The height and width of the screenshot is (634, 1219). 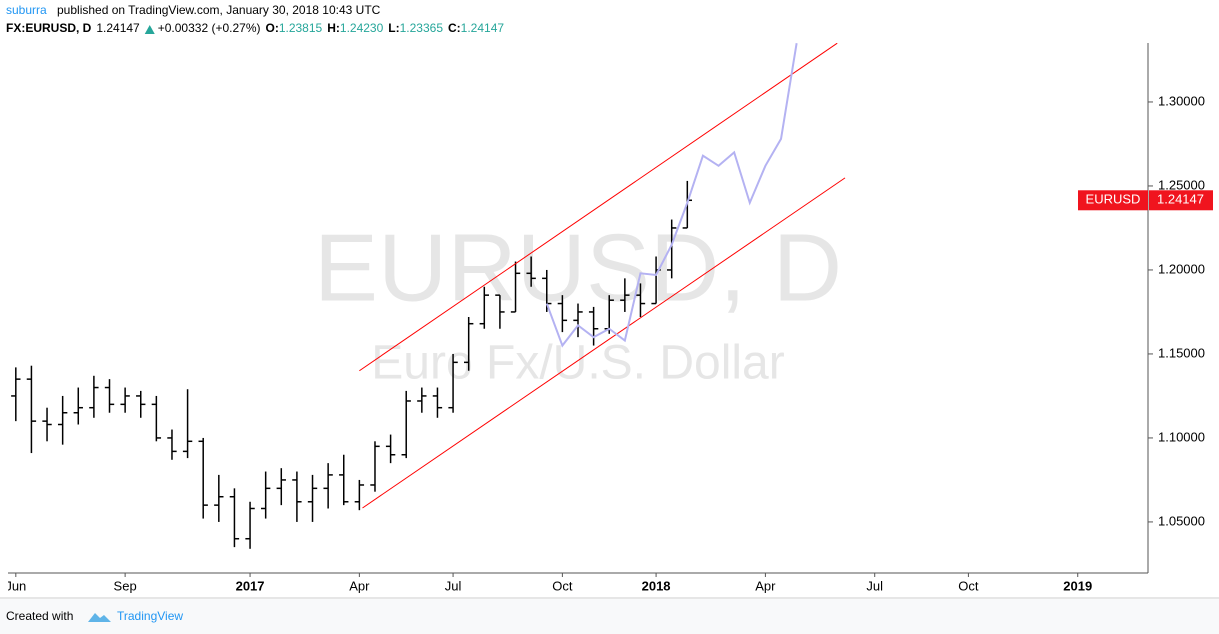 I want to click on tradingview-logo, so click(x=99, y=617).